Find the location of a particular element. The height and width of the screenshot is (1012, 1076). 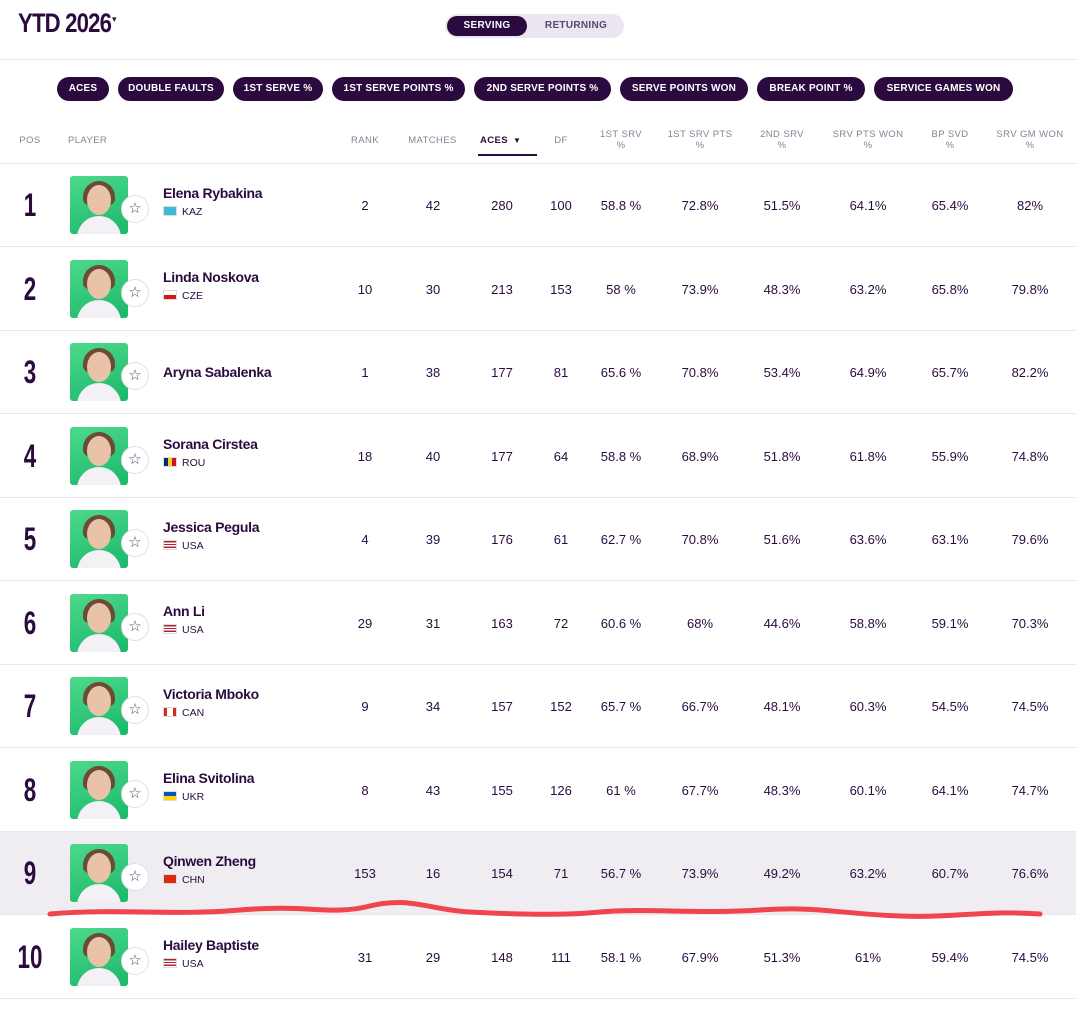

player-country: KAZ is located at coordinates (182, 213).